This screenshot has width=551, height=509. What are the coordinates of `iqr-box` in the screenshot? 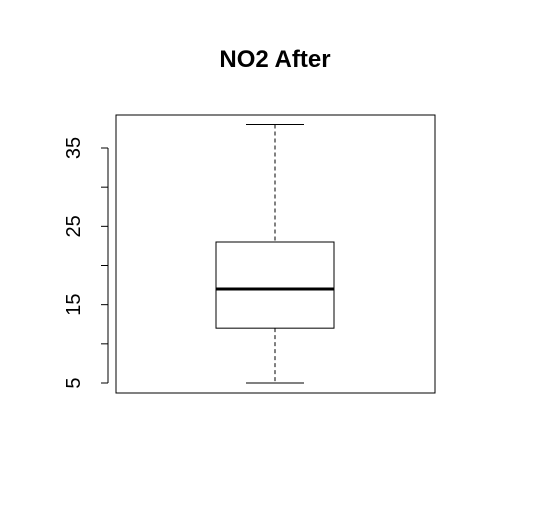 It's located at (275, 285).